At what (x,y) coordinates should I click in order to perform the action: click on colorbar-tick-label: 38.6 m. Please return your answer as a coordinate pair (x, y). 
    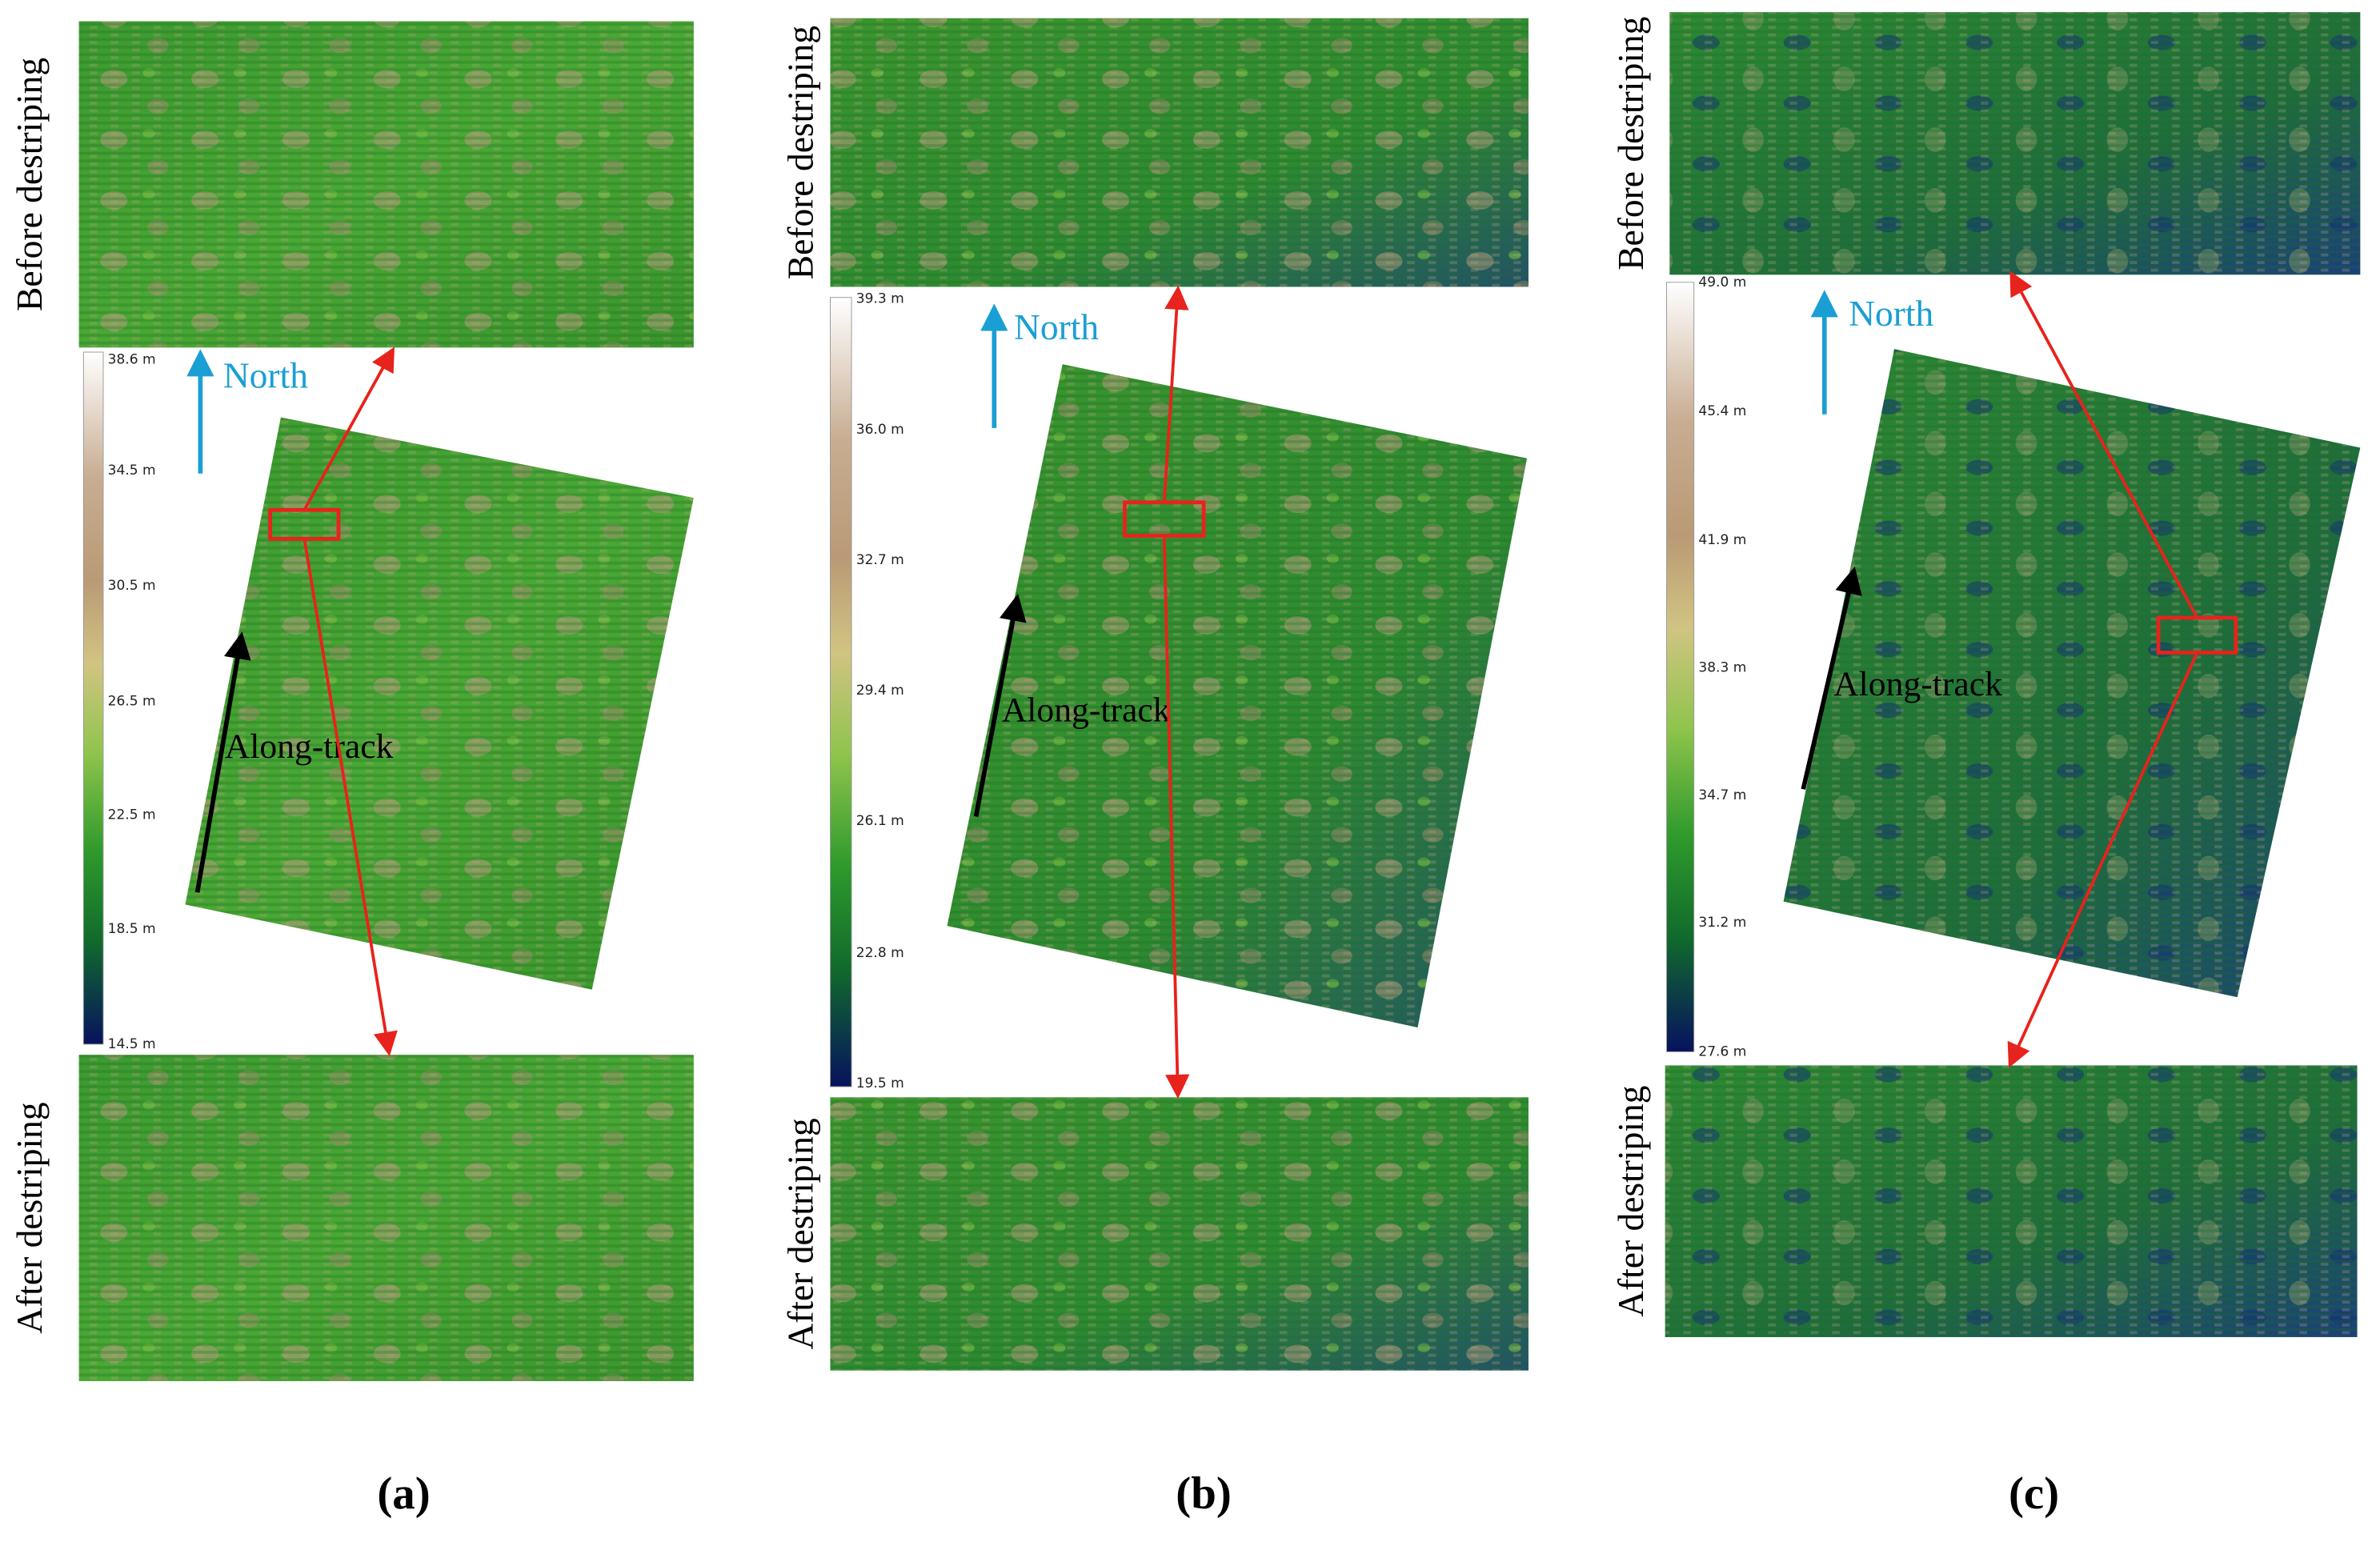
    Looking at the image, I should click on (132, 360).